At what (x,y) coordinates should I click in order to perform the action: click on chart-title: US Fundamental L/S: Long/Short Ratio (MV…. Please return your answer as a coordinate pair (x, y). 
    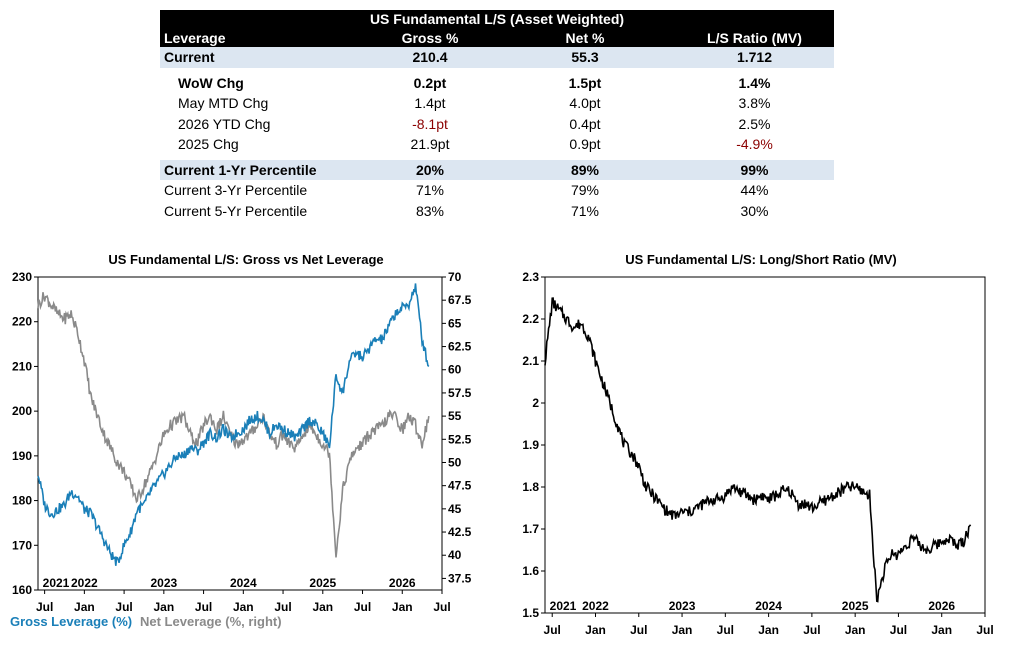
    Looking at the image, I should click on (761, 259).